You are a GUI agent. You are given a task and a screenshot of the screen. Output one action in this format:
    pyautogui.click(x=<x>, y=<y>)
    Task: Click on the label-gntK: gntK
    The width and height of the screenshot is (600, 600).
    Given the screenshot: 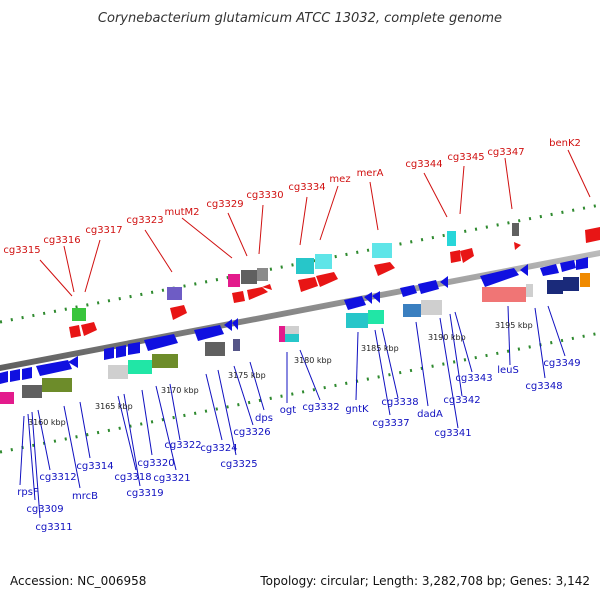 What is the action you would take?
    pyautogui.click(x=357, y=409)
    